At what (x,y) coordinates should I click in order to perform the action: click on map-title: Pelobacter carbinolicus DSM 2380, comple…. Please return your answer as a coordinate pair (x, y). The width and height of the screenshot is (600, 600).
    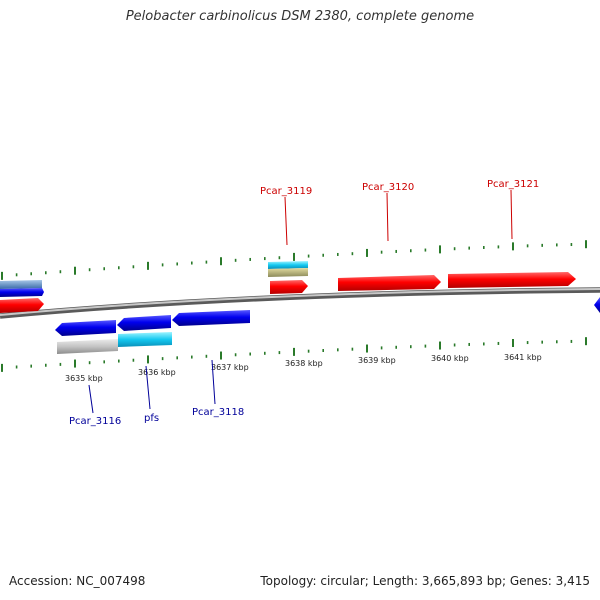
    Looking at the image, I should click on (300, 16).